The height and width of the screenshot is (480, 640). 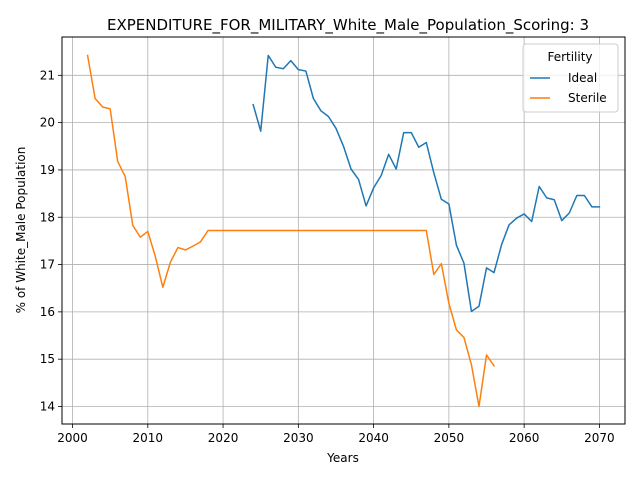 What do you see at coordinates (47, 265) in the screenshot?
I see `y-tick-label: 17` at bounding box center [47, 265].